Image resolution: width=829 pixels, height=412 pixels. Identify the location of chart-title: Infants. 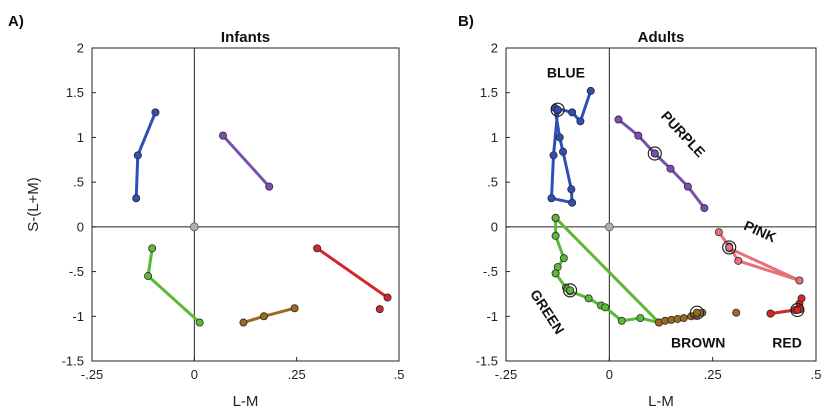
(245, 37).